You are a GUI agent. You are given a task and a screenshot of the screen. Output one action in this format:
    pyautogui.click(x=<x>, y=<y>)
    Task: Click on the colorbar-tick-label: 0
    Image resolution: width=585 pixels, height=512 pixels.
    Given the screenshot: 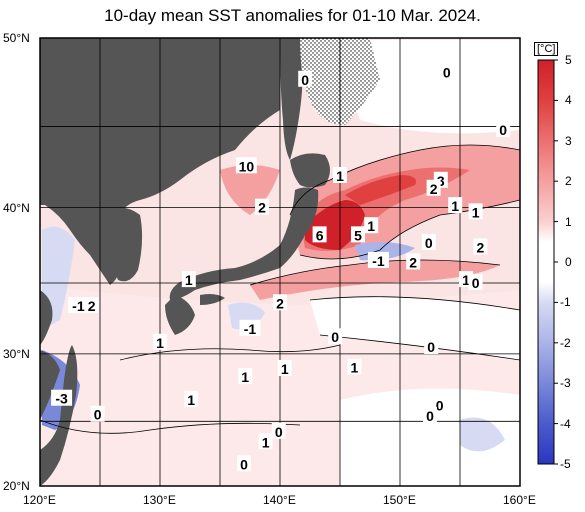 What is the action you would take?
    pyautogui.click(x=568, y=262)
    